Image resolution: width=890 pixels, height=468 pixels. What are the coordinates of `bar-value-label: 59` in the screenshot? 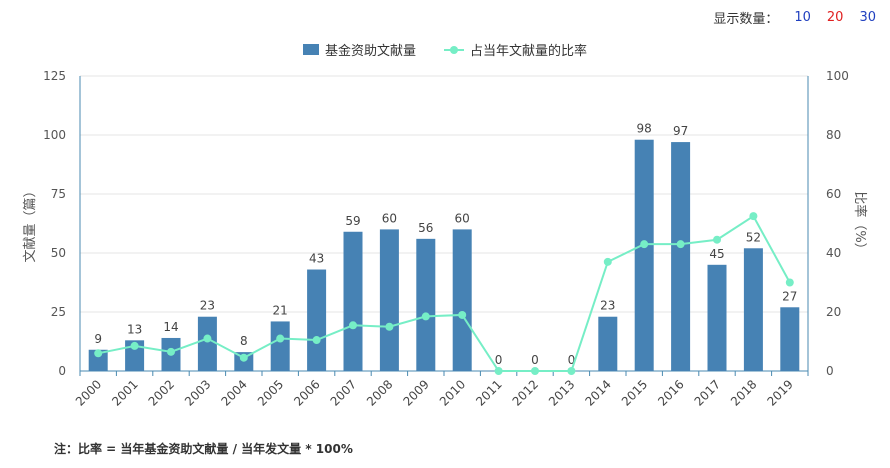 It's located at (352, 221).